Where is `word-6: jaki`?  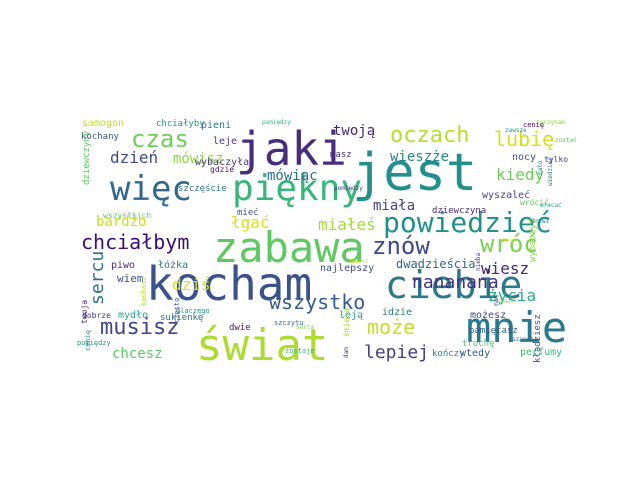 word-6: jaki is located at coordinates (291, 149).